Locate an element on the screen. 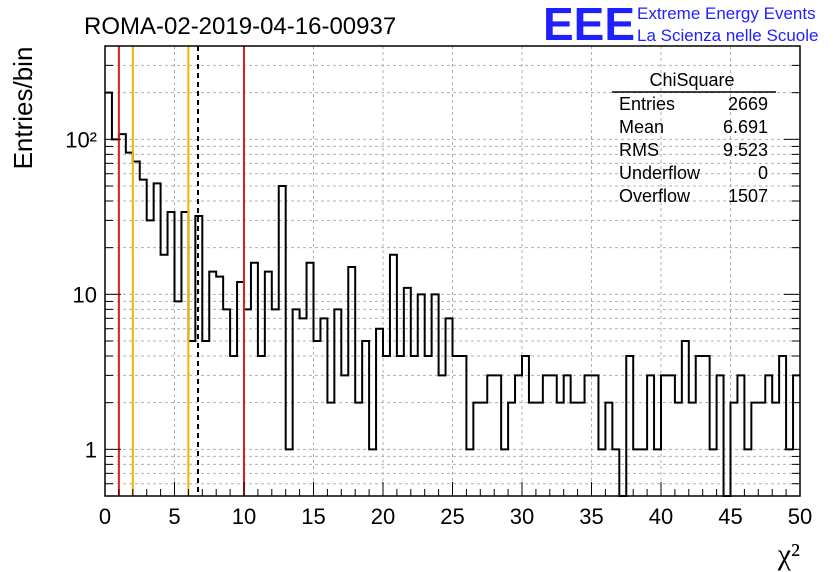 Image resolution: width=836 pixels, height=572 pixels. y-axis-tick-label: 10 is located at coordinates (85, 294).